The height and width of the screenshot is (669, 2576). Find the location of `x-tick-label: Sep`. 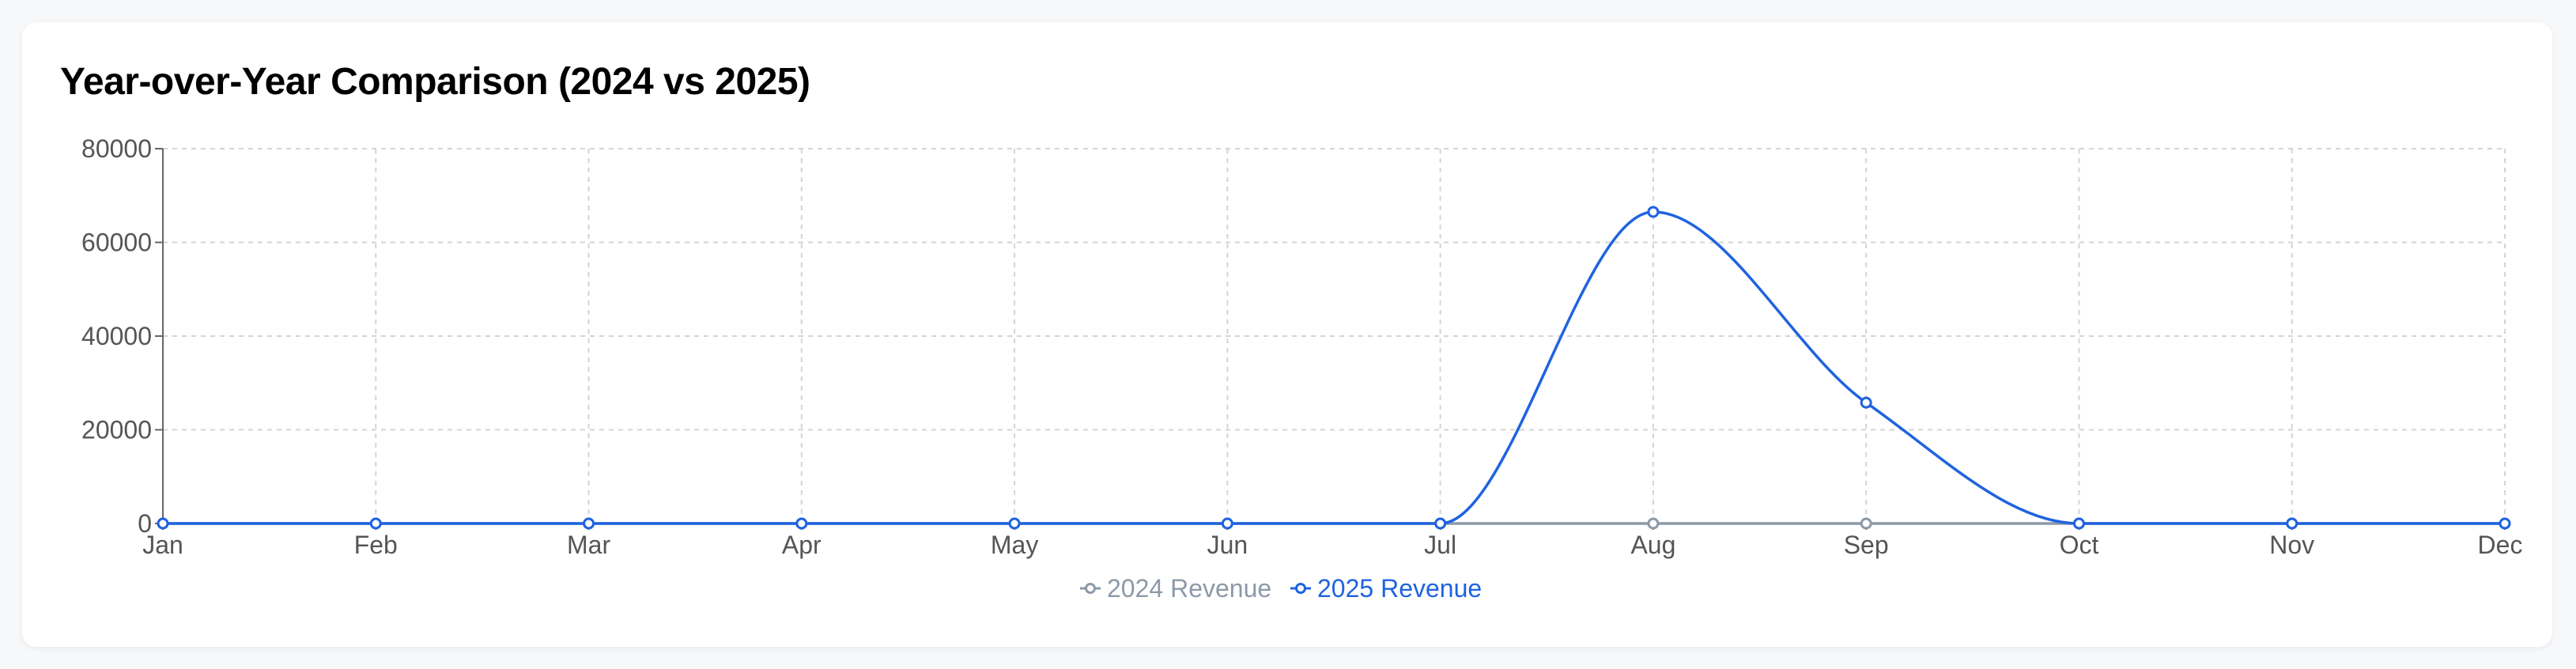

x-tick-label: Sep is located at coordinates (1866, 545).